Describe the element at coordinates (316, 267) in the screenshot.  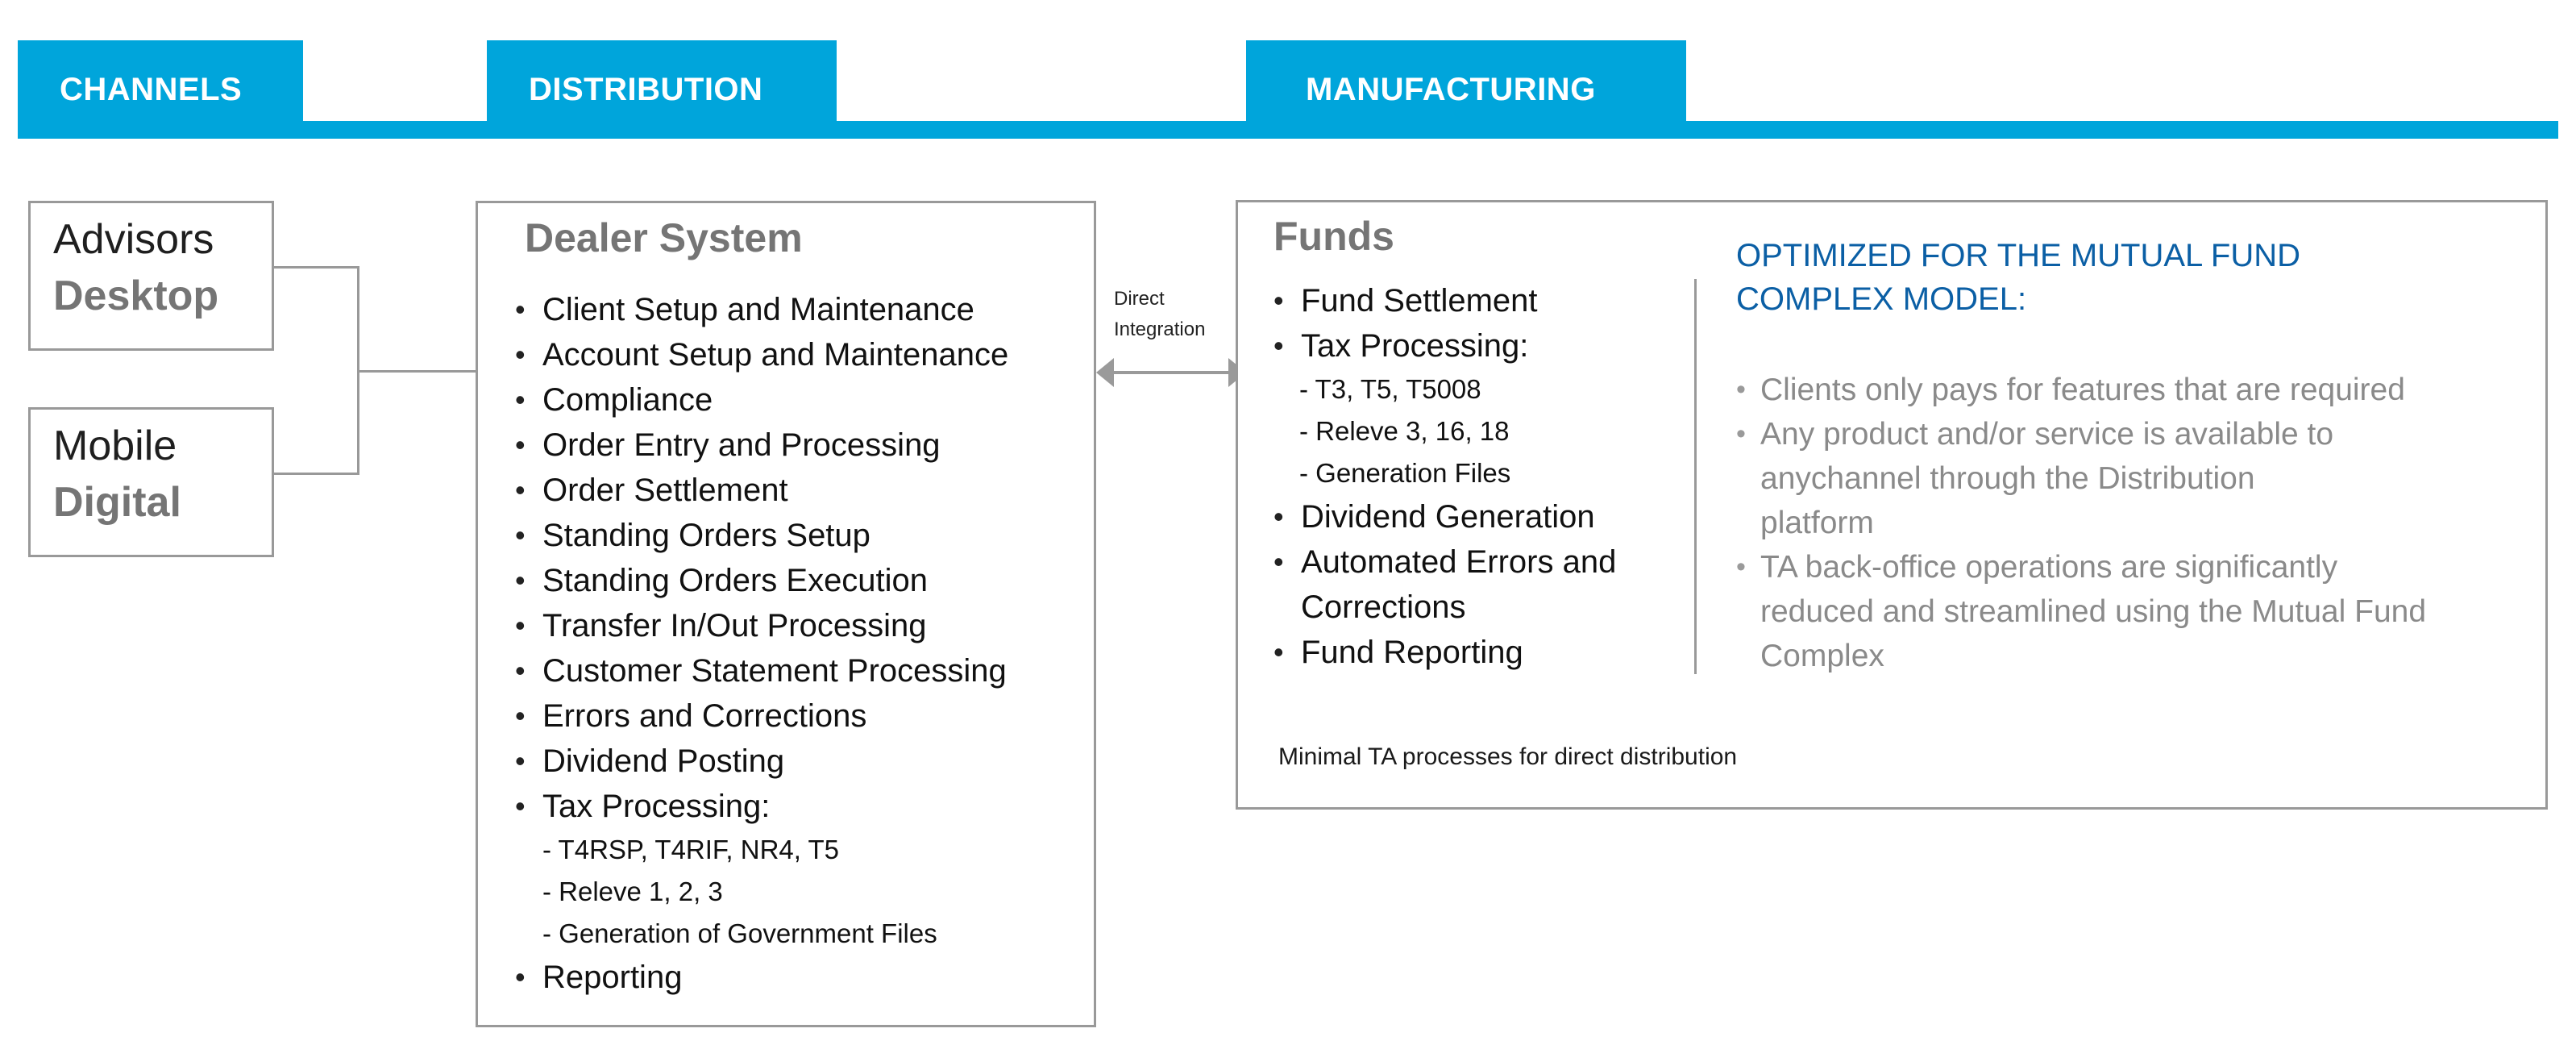
I see `connector-advisors` at that location.